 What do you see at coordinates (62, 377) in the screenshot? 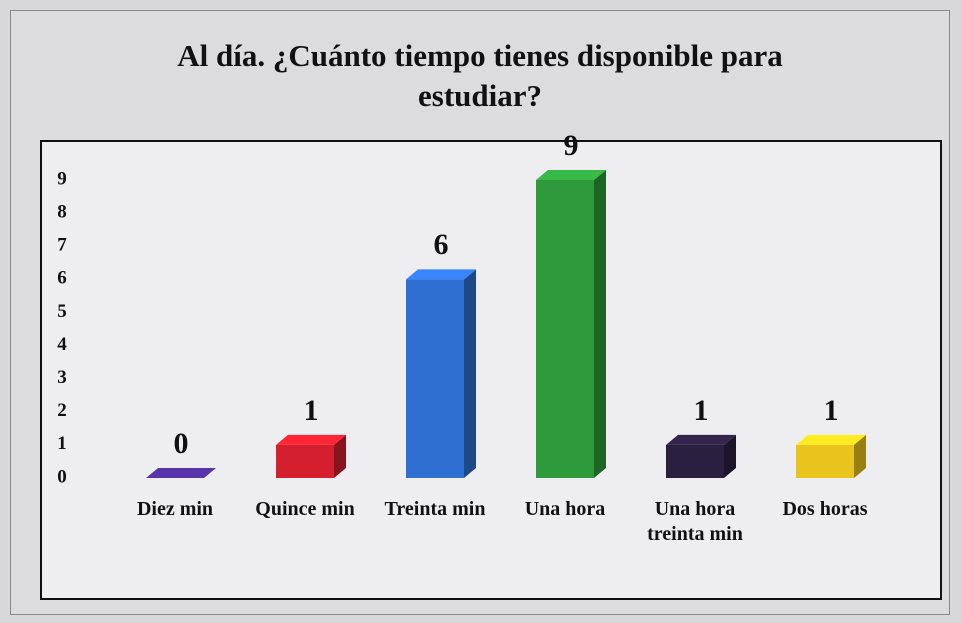
I see `y-tick-label: 3` at bounding box center [62, 377].